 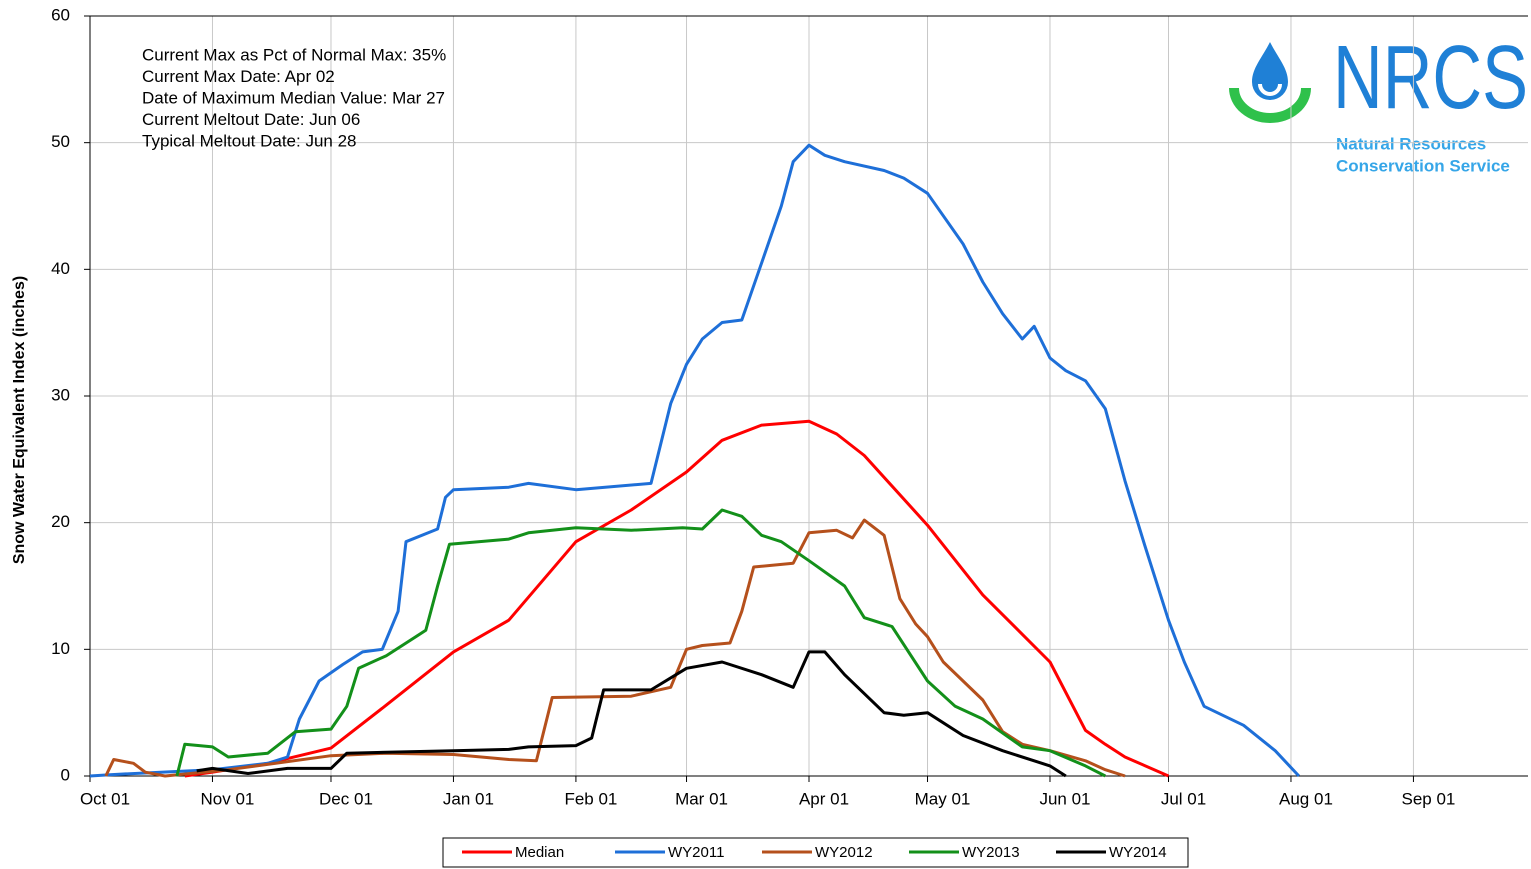 I want to click on legend-label: WY2013, so click(x=991, y=852).